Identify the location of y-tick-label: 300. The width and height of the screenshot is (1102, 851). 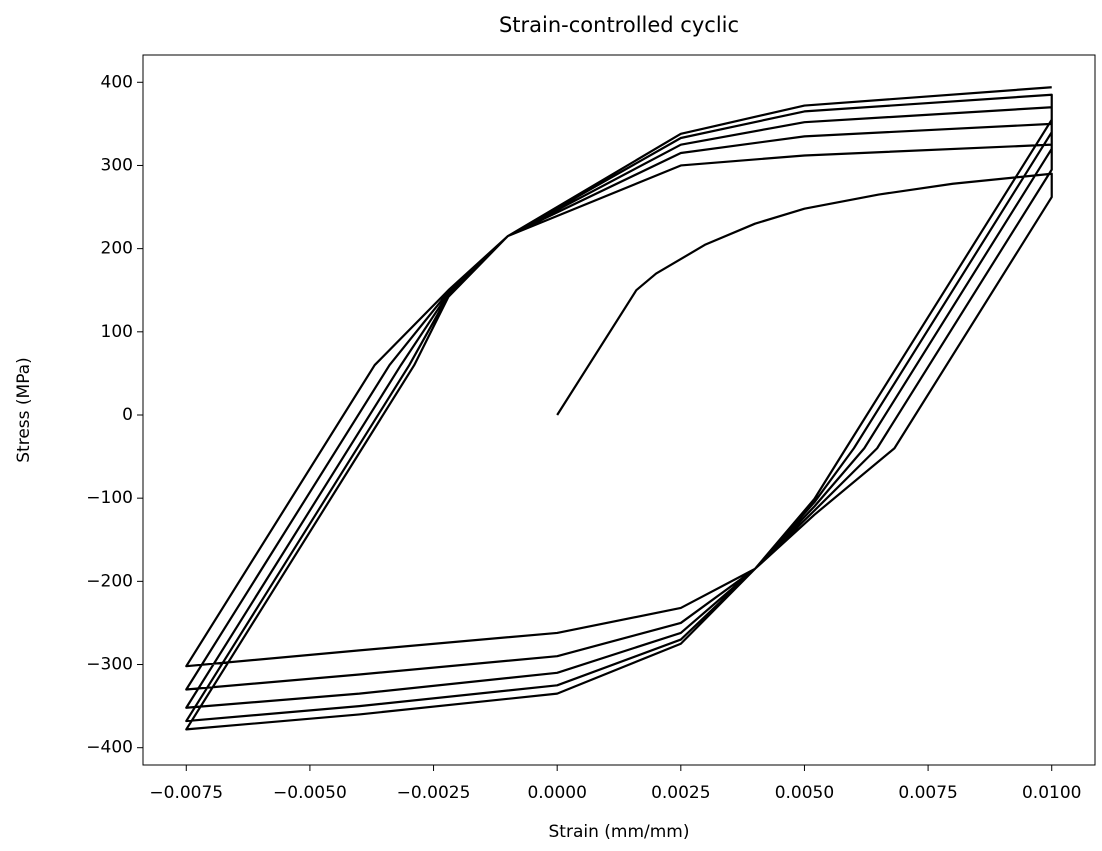
(117, 165).